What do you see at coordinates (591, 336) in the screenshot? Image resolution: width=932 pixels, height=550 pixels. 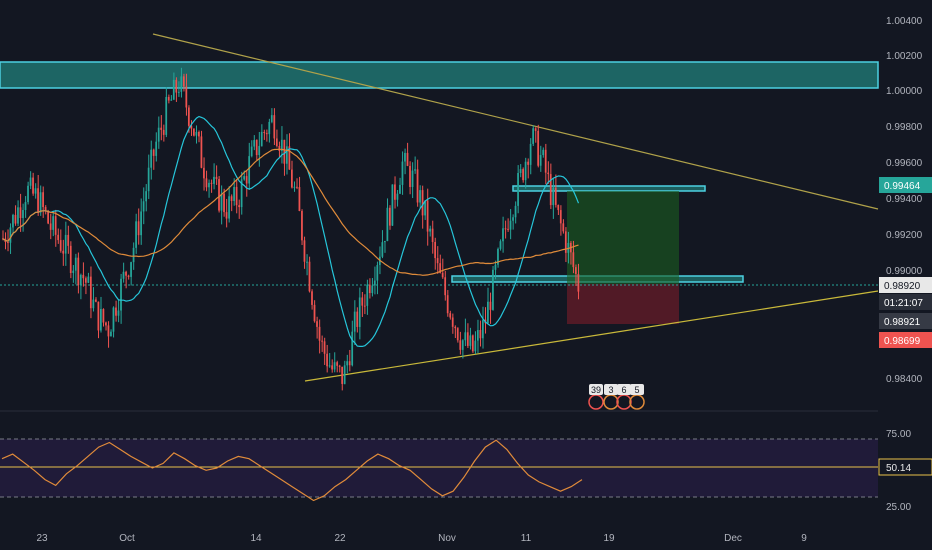 I see `lower-trendline` at bounding box center [591, 336].